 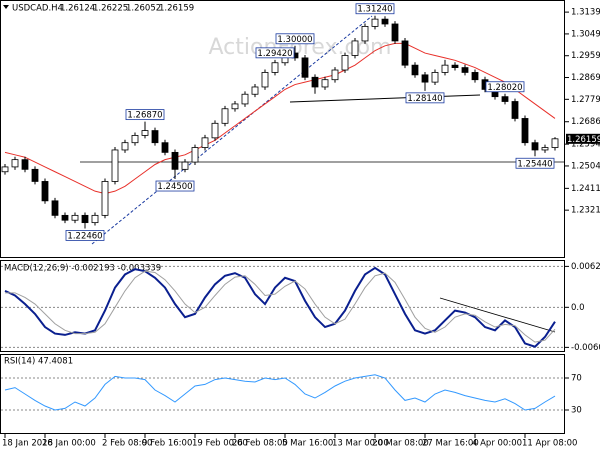 What do you see at coordinates (549, 444) in the screenshot?
I see `x-tick-label: 11 Apr 08:00` at bounding box center [549, 444].